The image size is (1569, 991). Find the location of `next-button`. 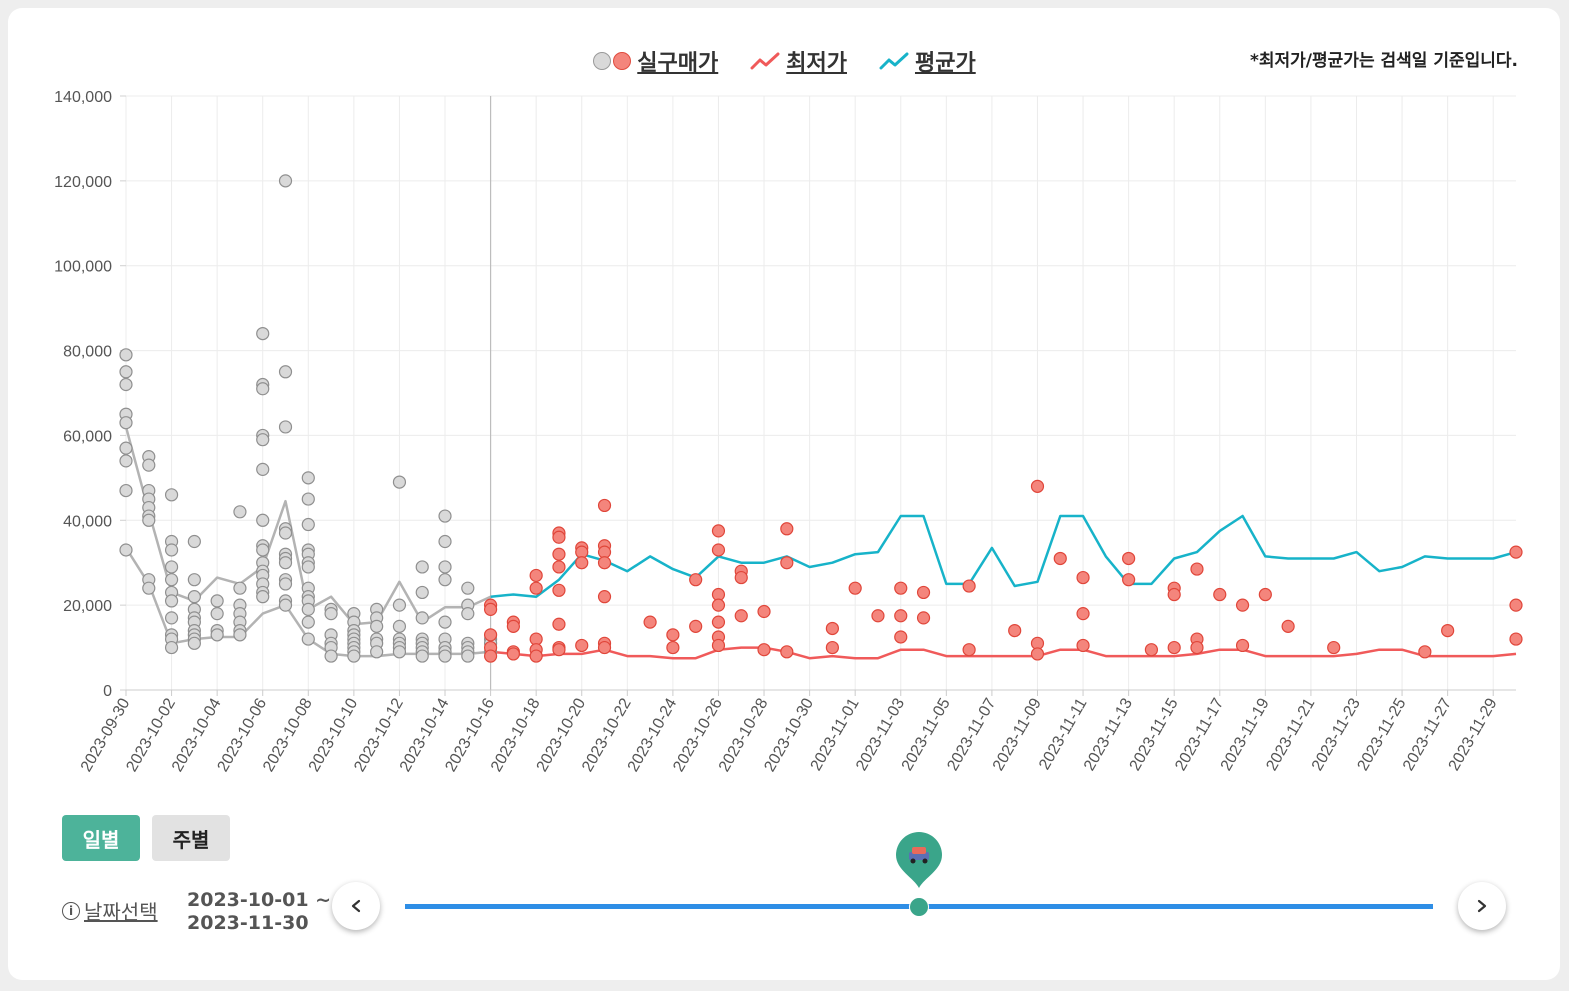

next-button is located at coordinates (1482, 906).